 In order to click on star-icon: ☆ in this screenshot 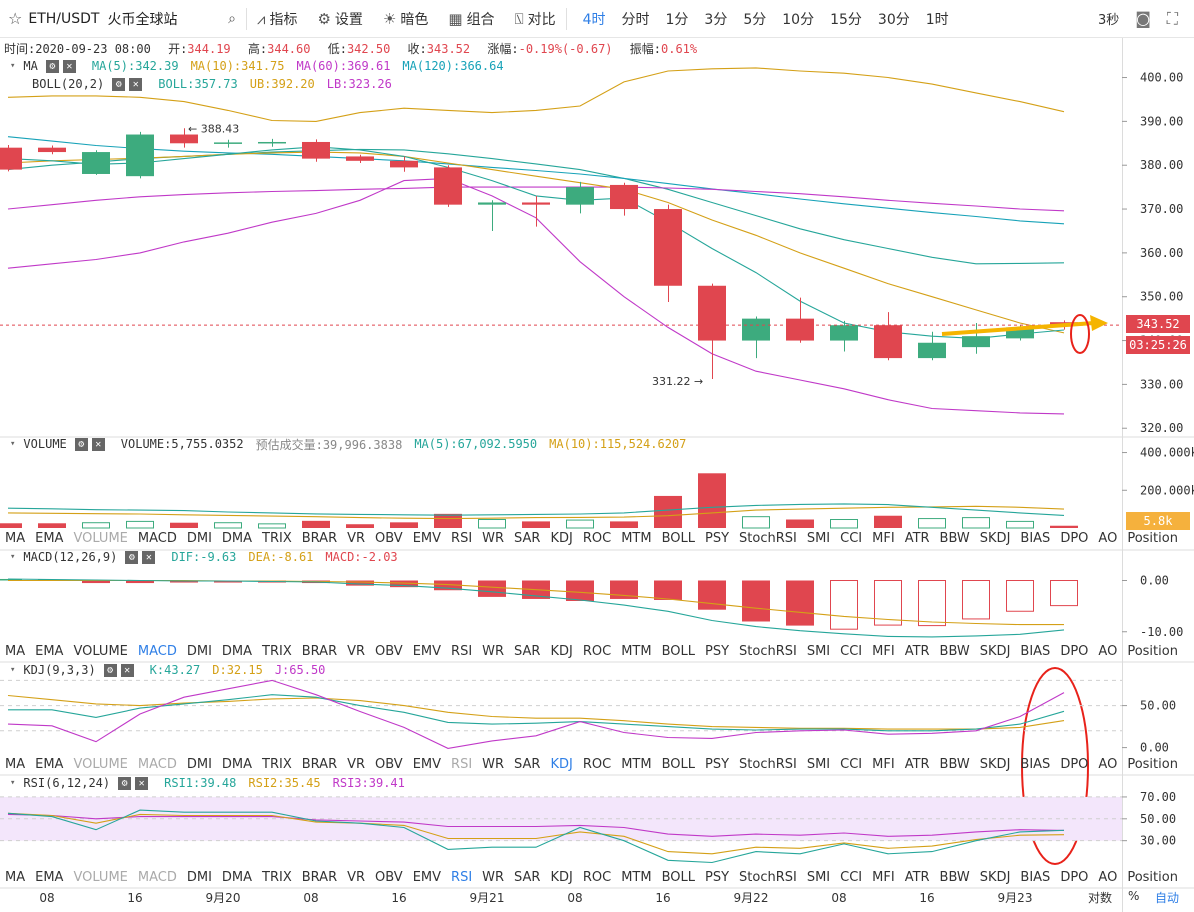, I will do `click(15, 18)`.